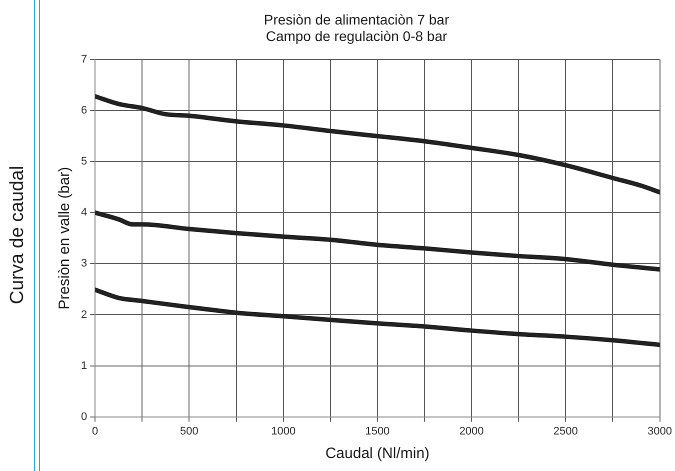 The width and height of the screenshot is (675, 471). What do you see at coordinates (357, 19) in the screenshot?
I see `chart-title: Presiòn de alimentaciòn 7 bar` at bounding box center [357, 19].